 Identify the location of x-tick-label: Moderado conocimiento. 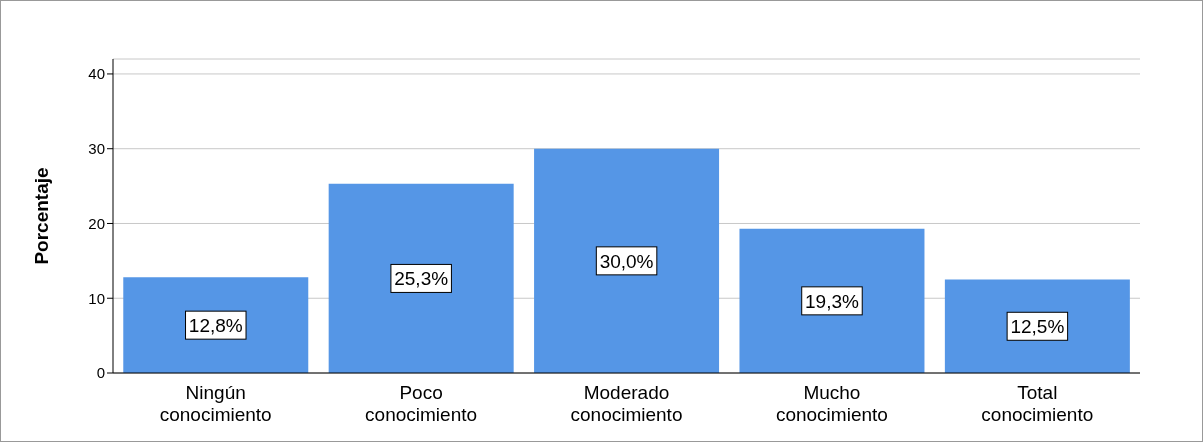
(626, 403).